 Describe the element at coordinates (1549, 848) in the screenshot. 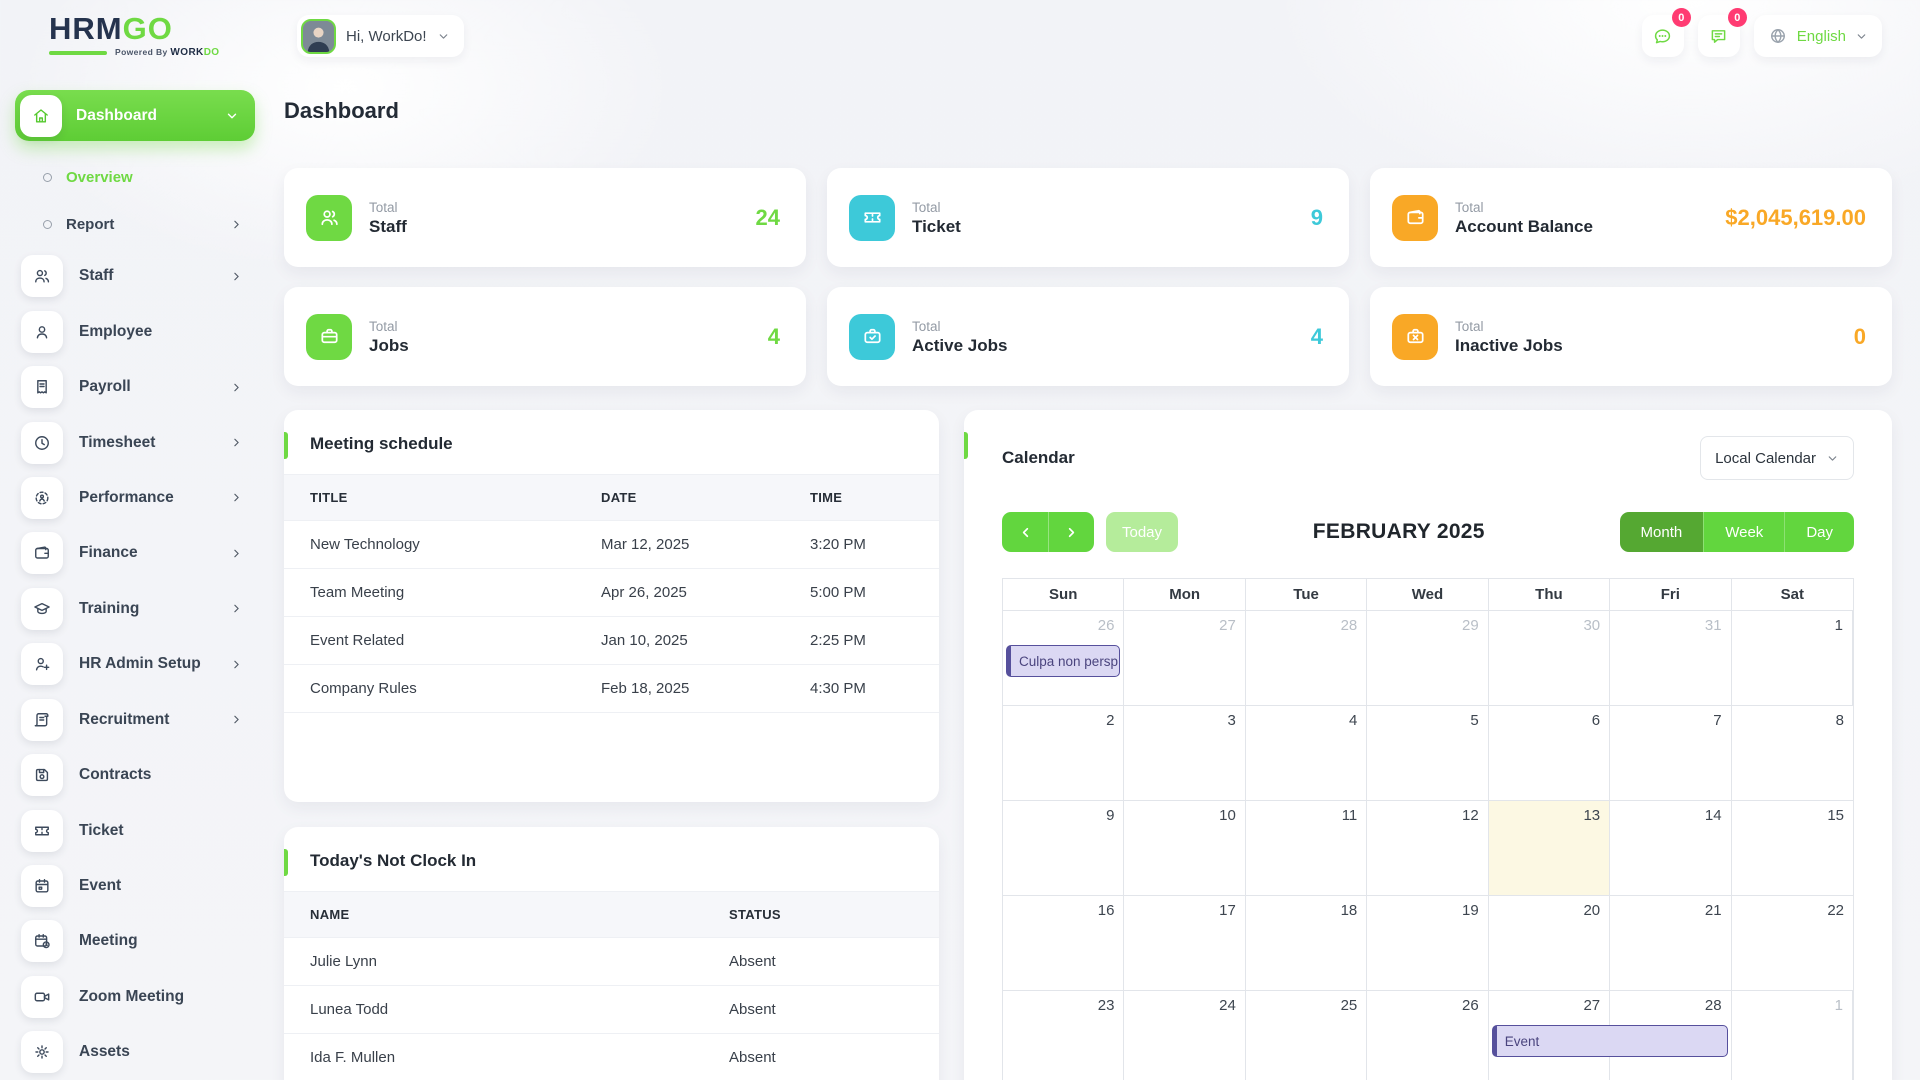

I see `calendar-day-today: 13` at that location.